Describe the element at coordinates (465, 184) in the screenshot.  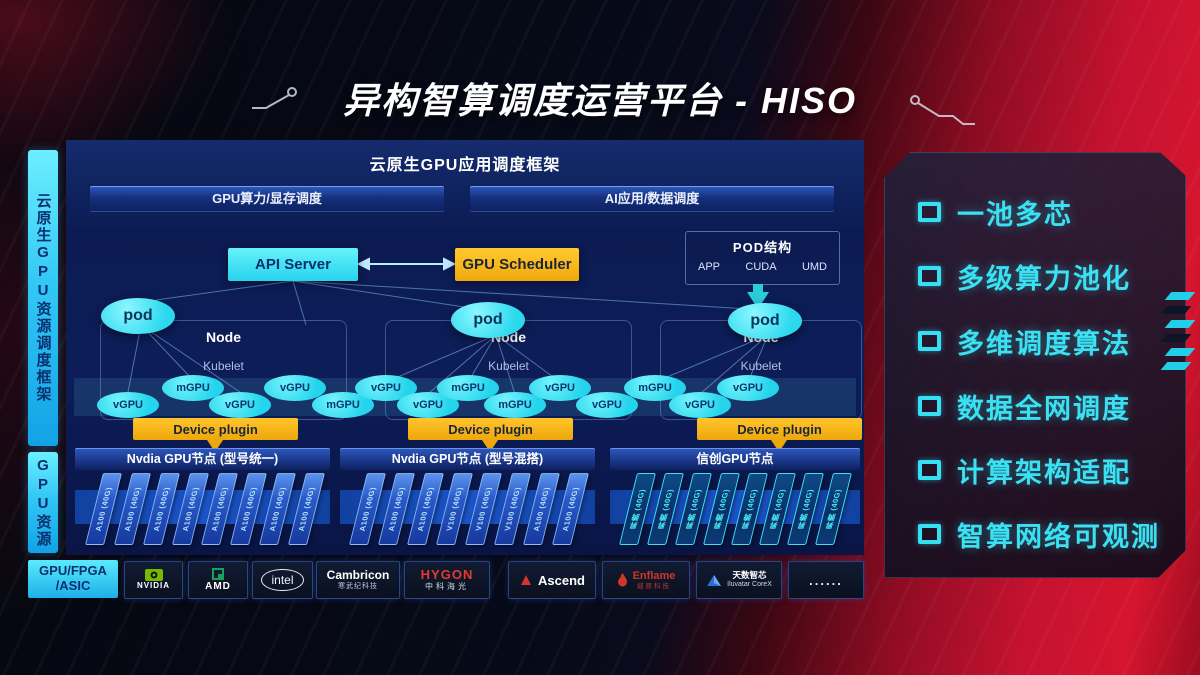
I see `framework-header-section` at that location.